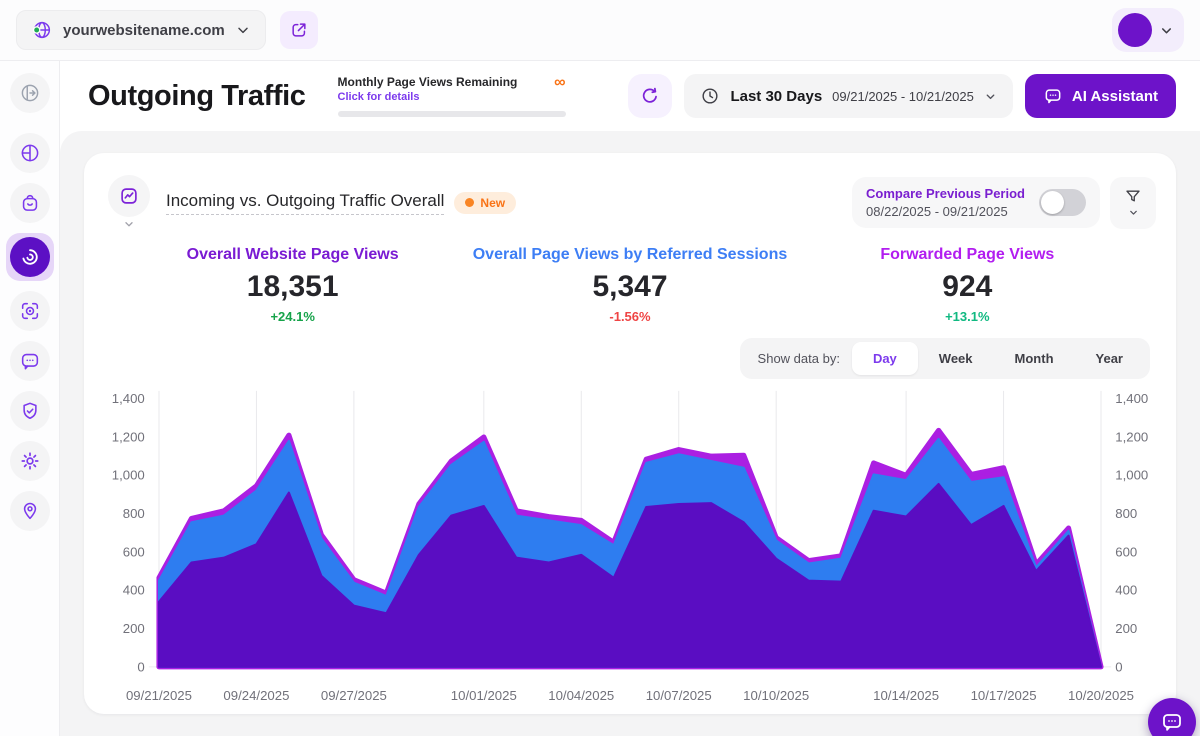 The width and height of the screenshot is (1200, 736). I want to click on focus-capture-icon, so click(30, 311).